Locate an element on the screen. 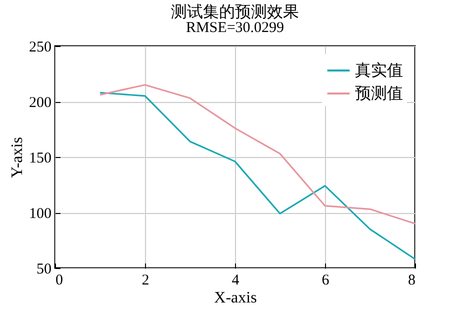 This screenshot has width=474, height=334. y-tick-label: 50 is located at coordinates (44, 270).